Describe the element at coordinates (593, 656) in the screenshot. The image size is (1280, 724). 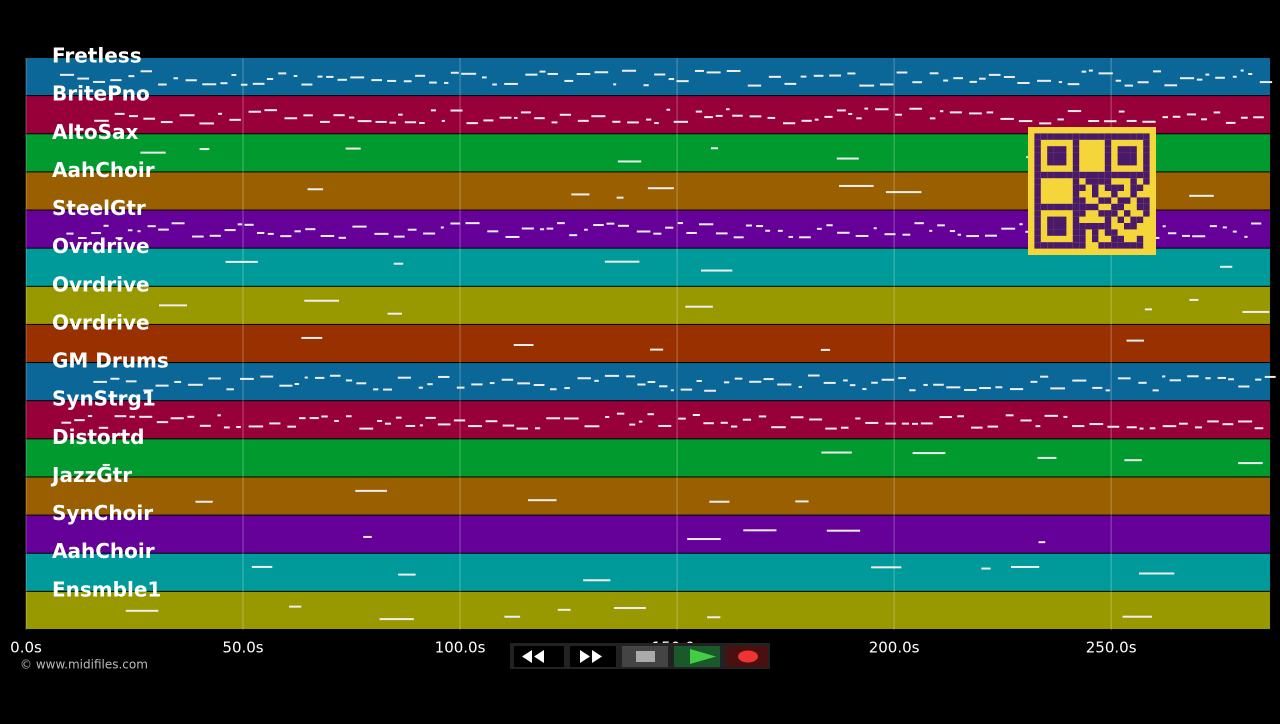
I see `forward-button` at that location.